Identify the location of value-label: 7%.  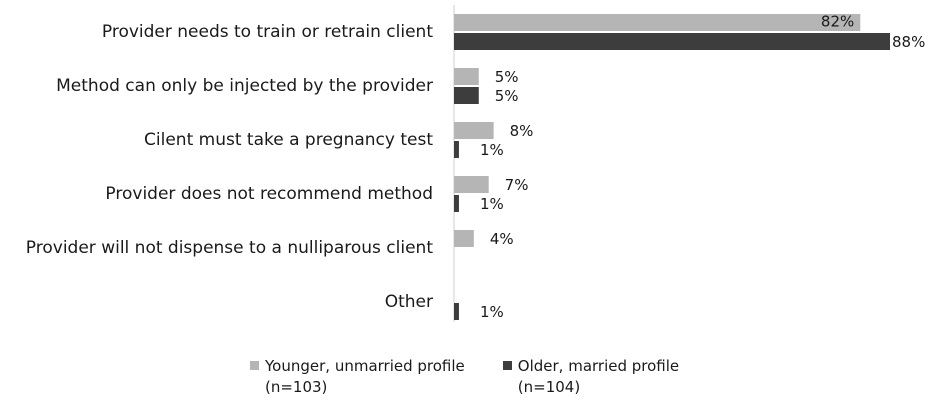
(517, 185).